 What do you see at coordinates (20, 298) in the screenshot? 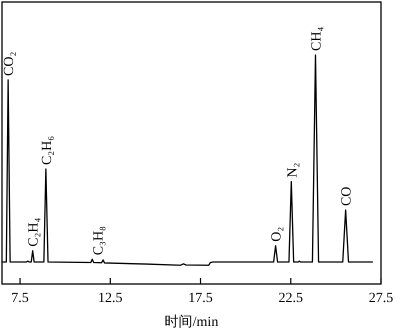
I see `x-tick-label: 7.5` at bounding box center [20, 298].